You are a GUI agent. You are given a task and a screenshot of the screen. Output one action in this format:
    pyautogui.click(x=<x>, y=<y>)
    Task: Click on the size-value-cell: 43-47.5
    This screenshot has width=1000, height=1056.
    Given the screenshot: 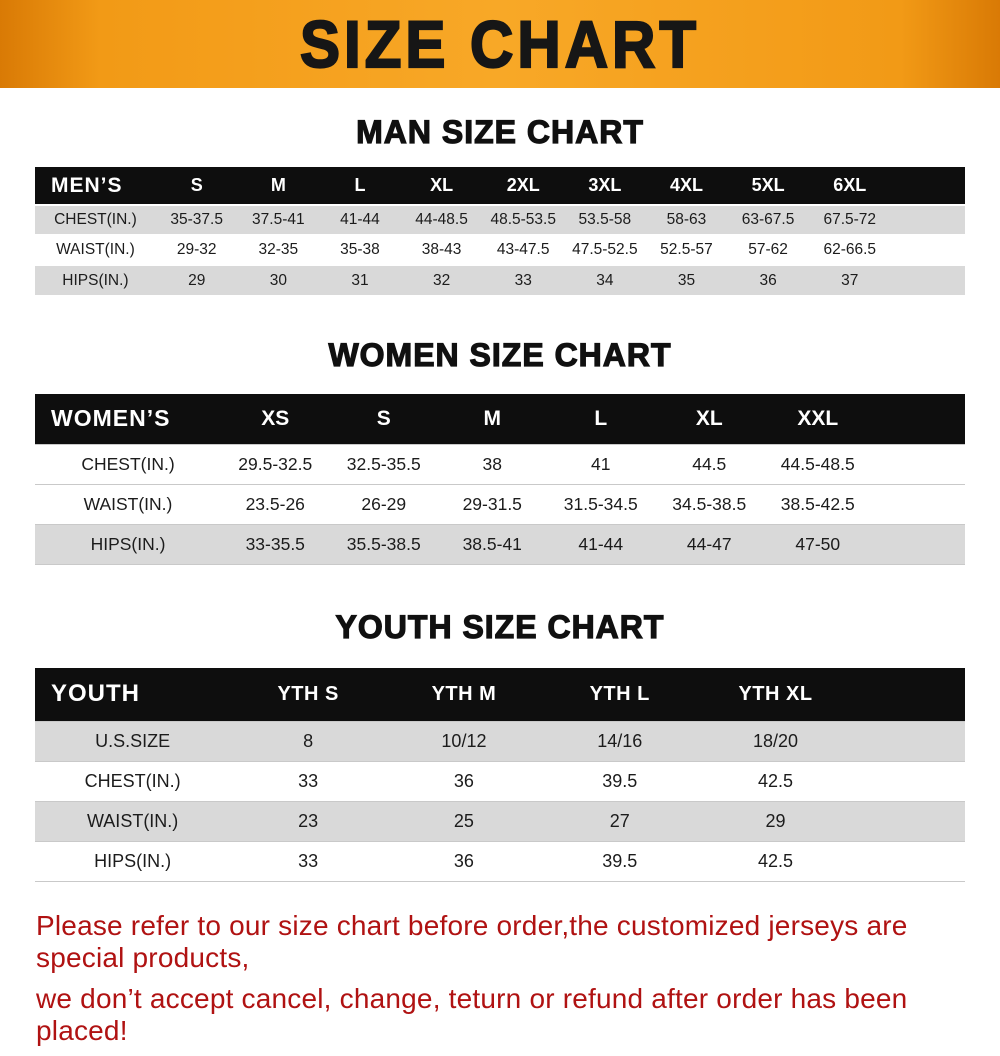 What is the action you would take?
    pyautogui.click(x=523, y=249)
    